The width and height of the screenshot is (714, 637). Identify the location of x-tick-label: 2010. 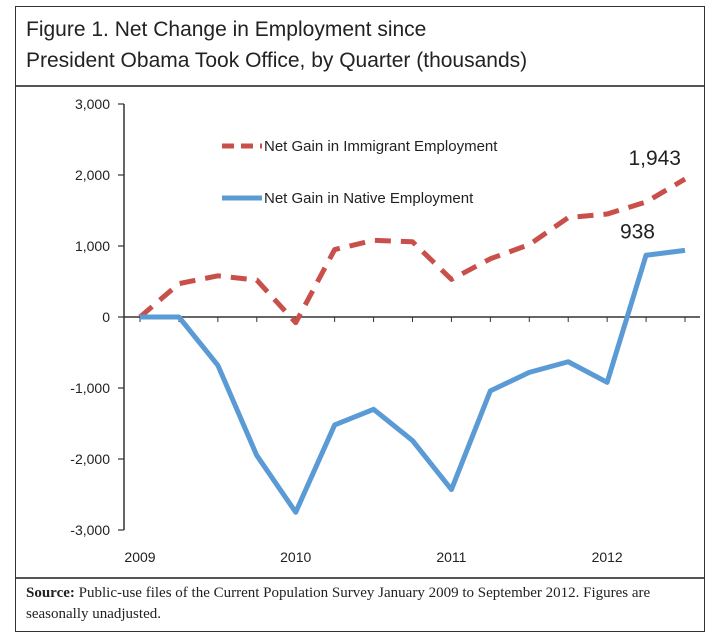
(295, 557).